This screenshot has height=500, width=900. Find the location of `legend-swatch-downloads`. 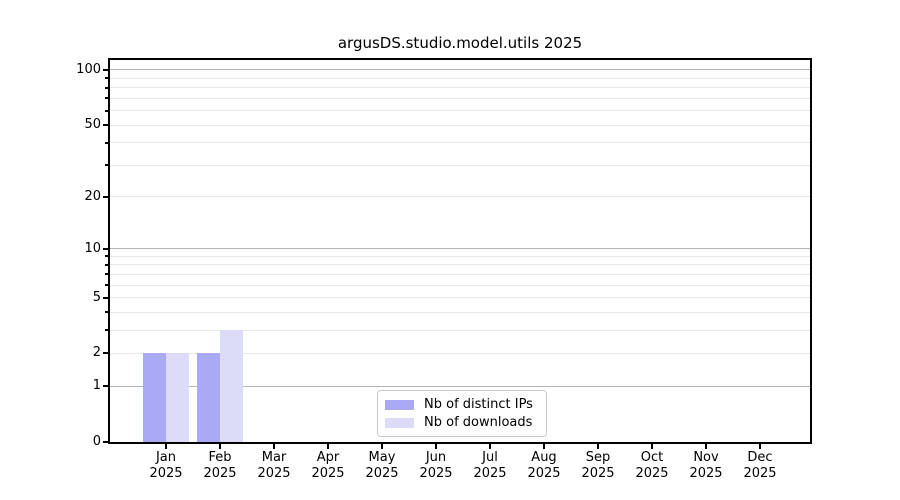

legend-swatch-downloads is located at coordinates (399, 422).